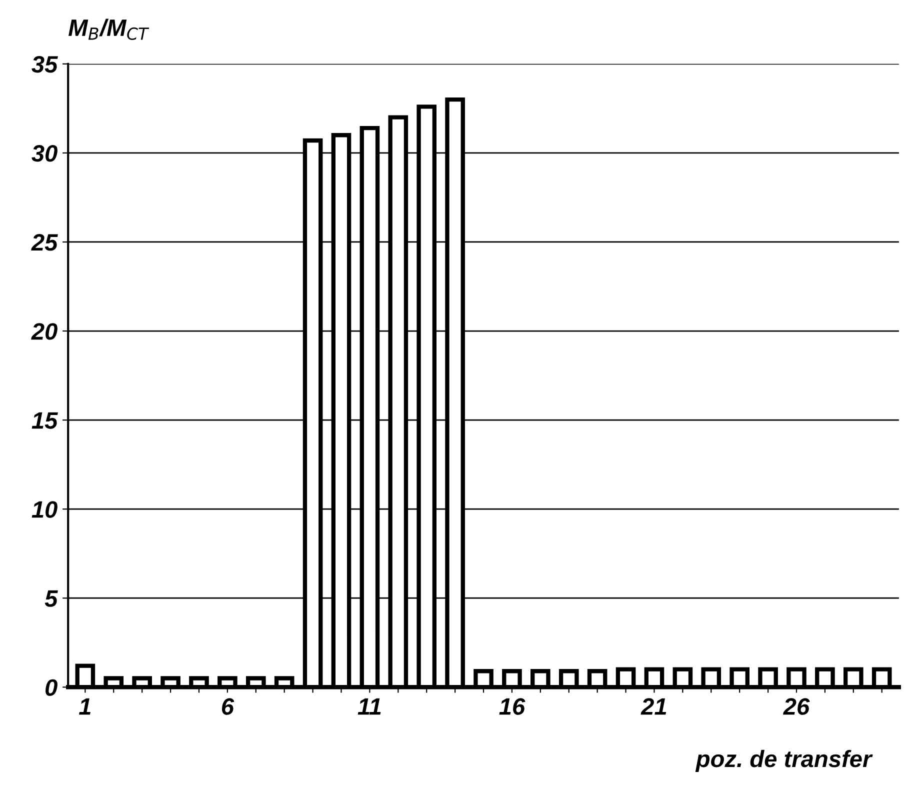  I want to click on y-tick-label: 5, so click(51, 598).